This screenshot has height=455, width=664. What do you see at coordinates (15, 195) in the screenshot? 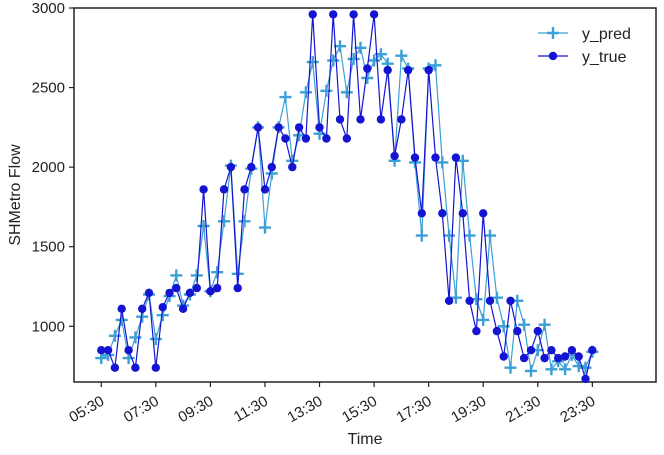
I see `y-axis-label: SHMetro Flow` at bounding box center [15, 195].